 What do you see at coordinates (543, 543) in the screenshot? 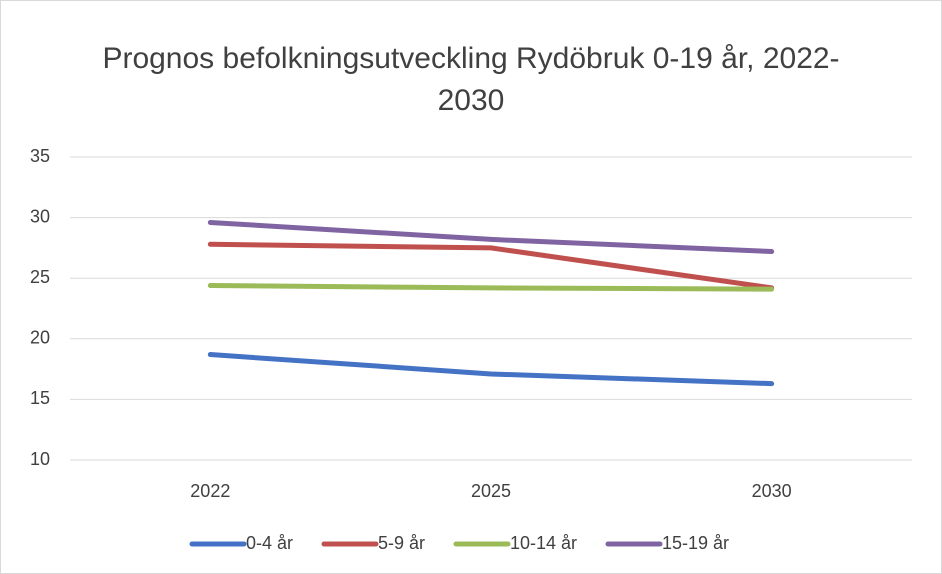
I see `legend-label: 10-14 år` at bounding box center [543, 543].